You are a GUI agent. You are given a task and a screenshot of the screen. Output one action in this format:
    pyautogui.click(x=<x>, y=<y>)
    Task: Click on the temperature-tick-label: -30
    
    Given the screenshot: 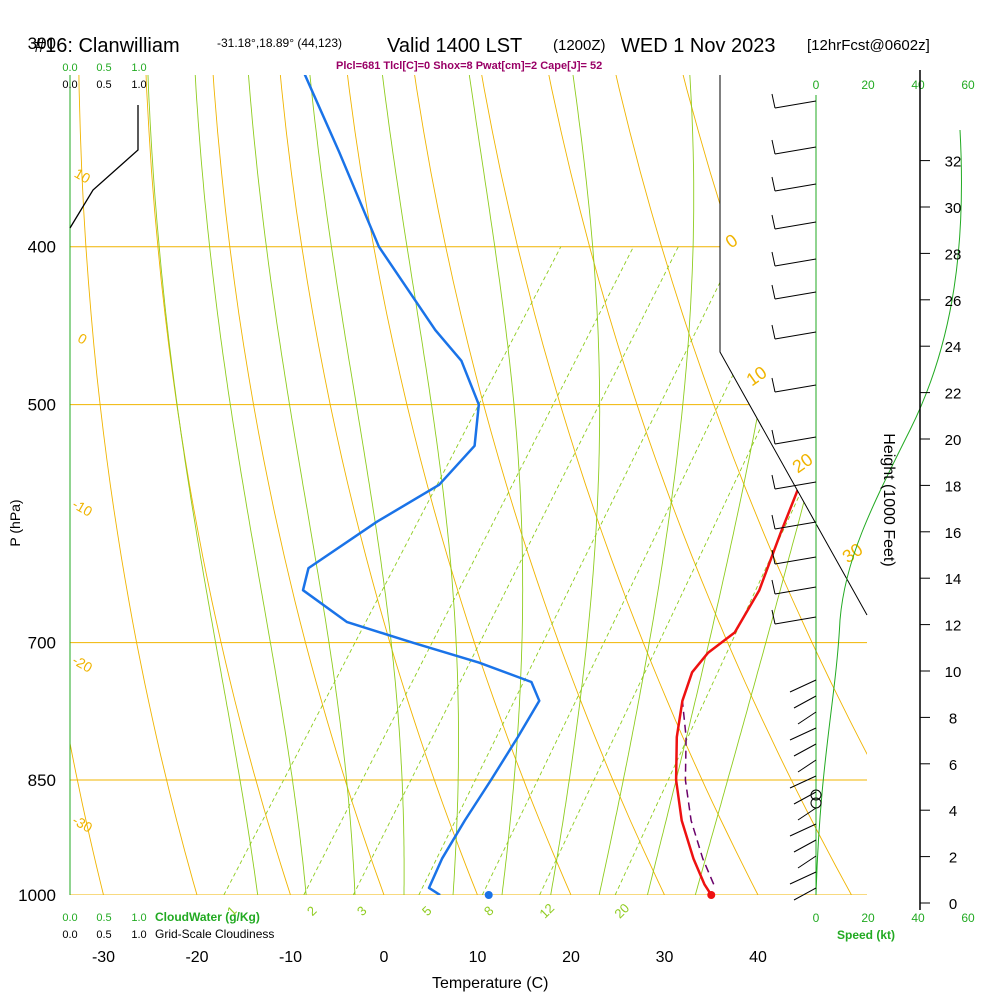 What is the action you would take?
    pyautogui.click(x=103, y=957)
    